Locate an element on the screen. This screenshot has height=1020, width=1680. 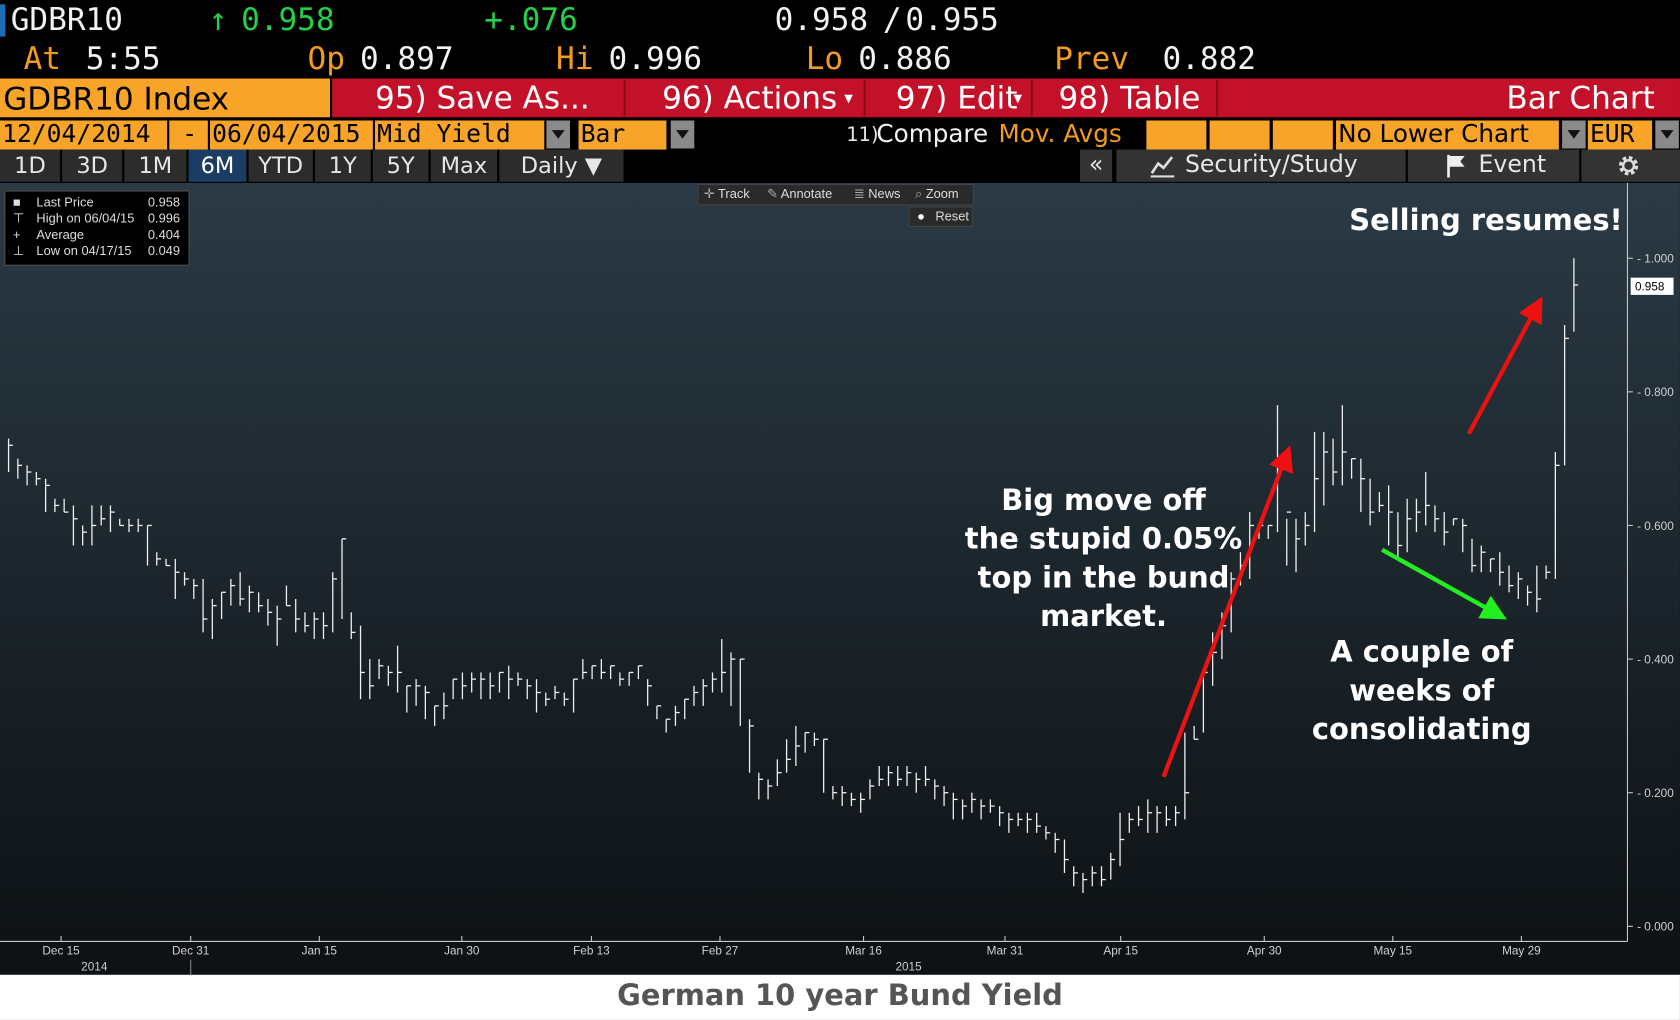
security-field: GDBR10 Index is located at coordinates (165, 98).